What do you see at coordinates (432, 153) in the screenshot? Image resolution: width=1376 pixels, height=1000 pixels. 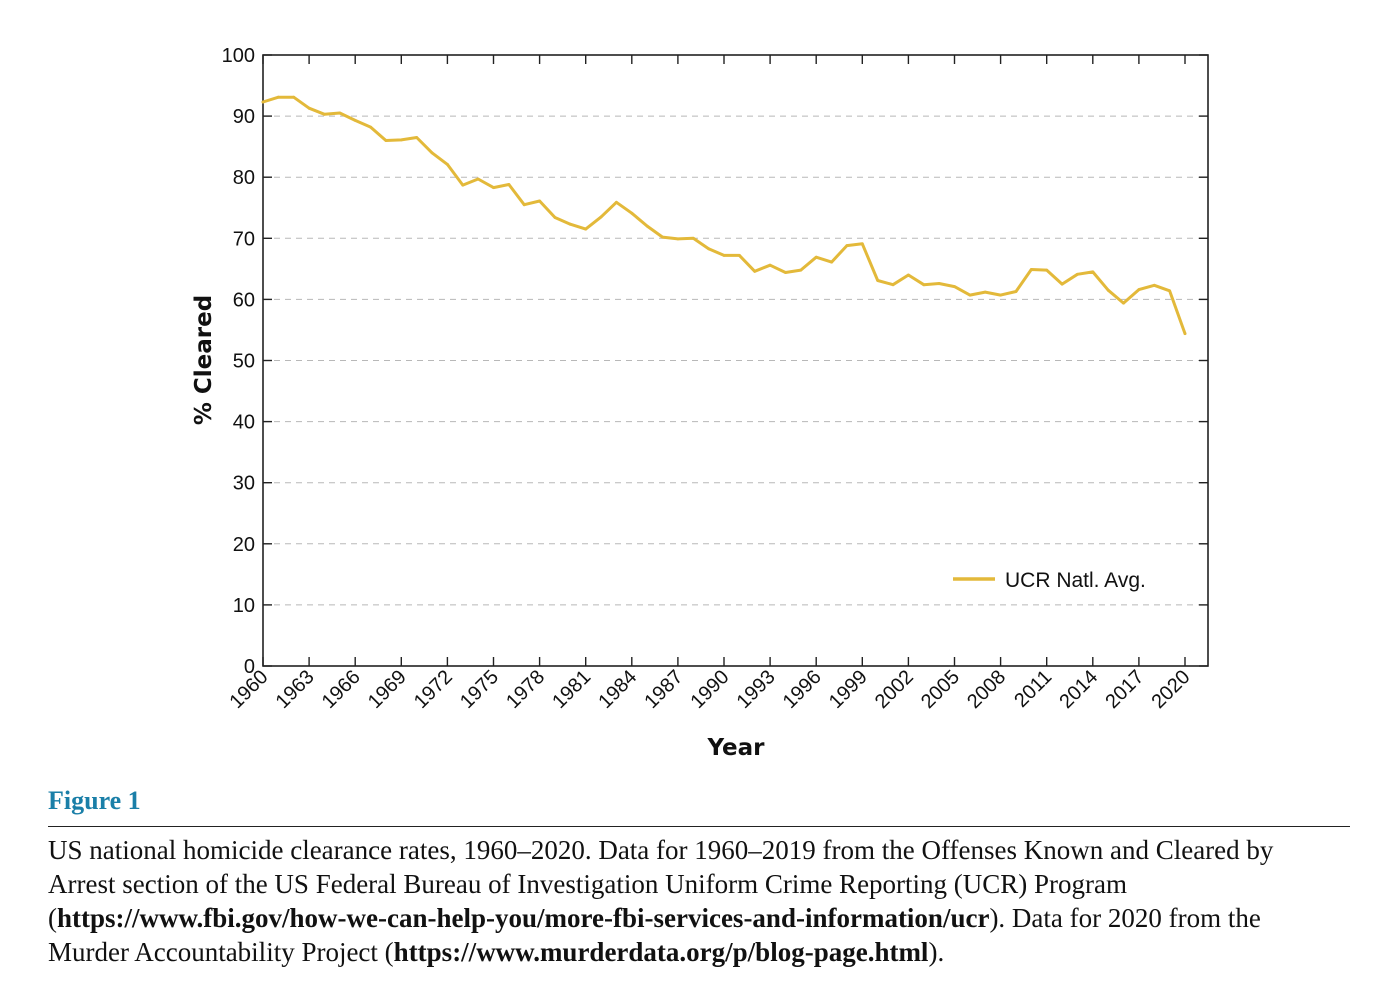 I see `data-point-1971` at bounding box center [432, 153].